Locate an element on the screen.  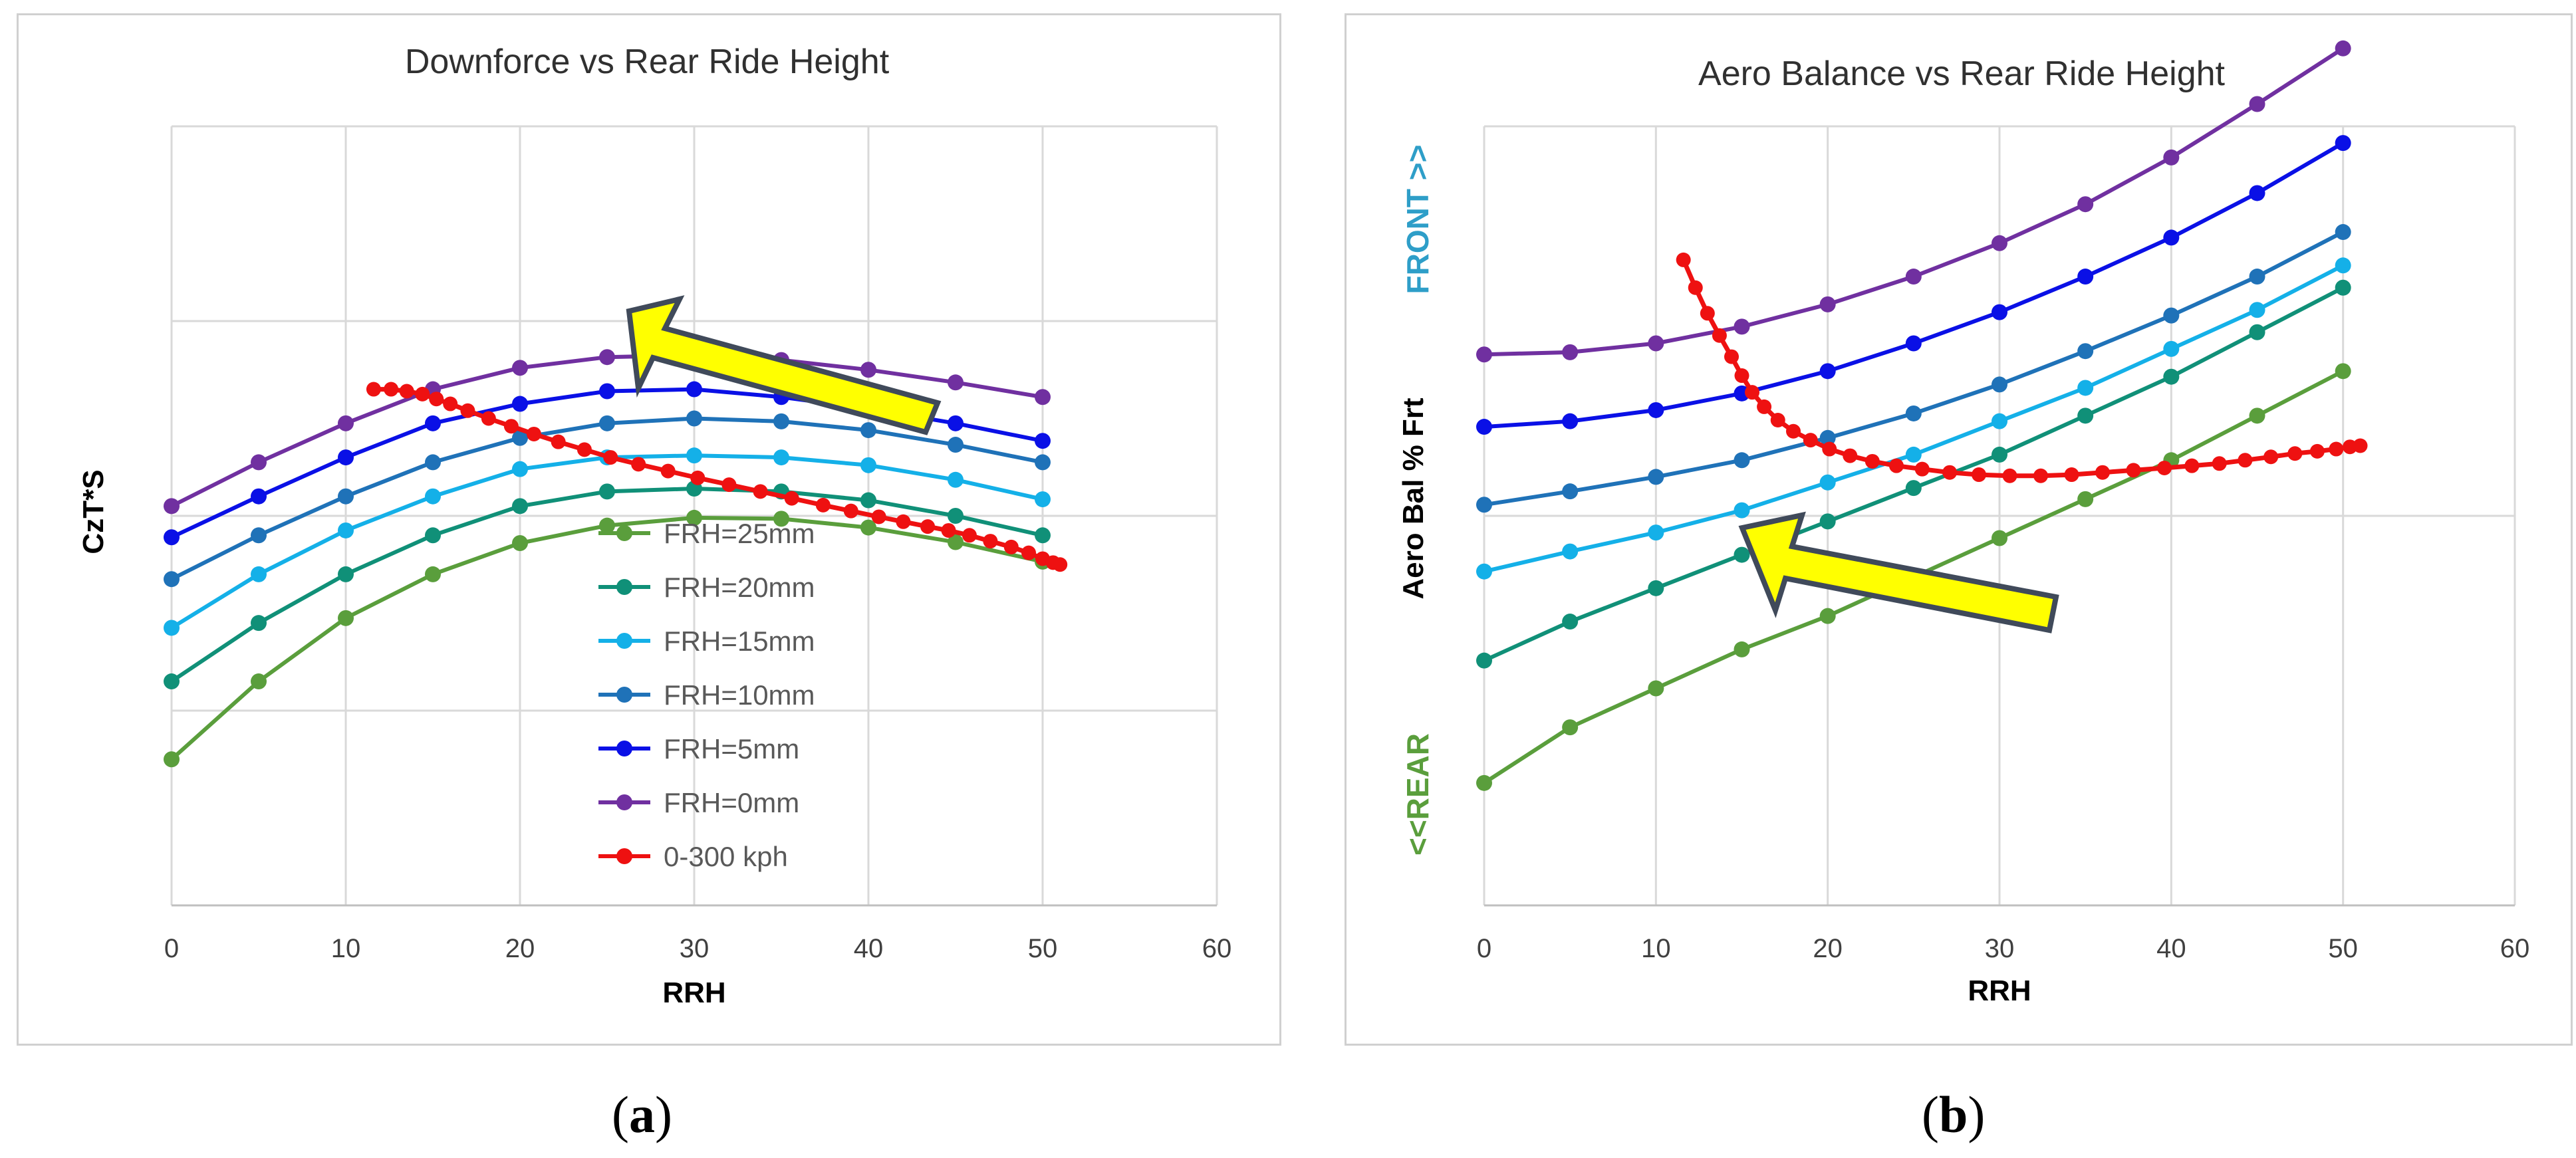
legend-label: FRH=10mm is located at coordinates (740, 695).